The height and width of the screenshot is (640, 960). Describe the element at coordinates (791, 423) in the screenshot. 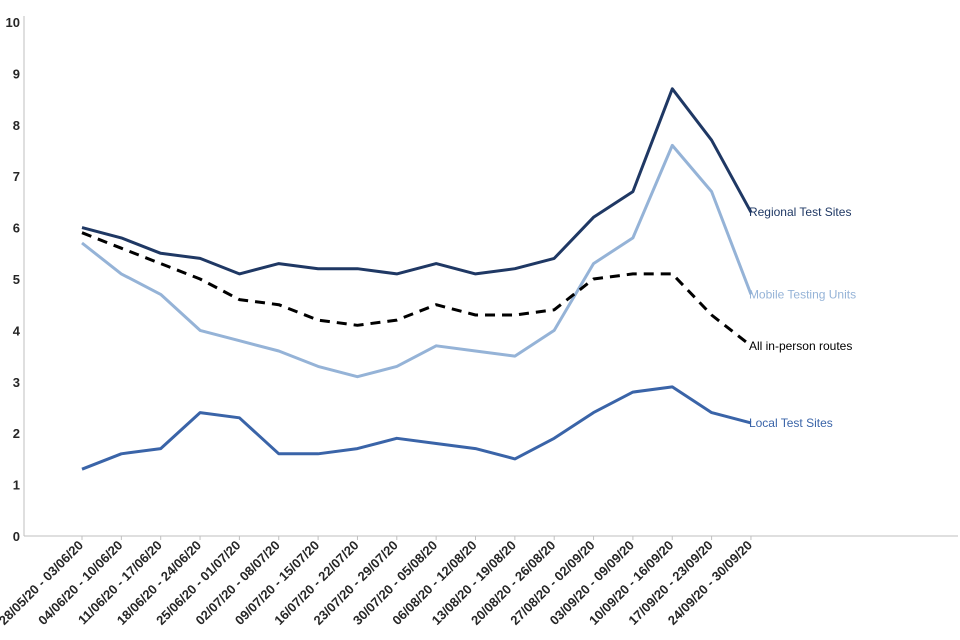

I see `series-label-local-test-sites: Local Test Sites` at that location.